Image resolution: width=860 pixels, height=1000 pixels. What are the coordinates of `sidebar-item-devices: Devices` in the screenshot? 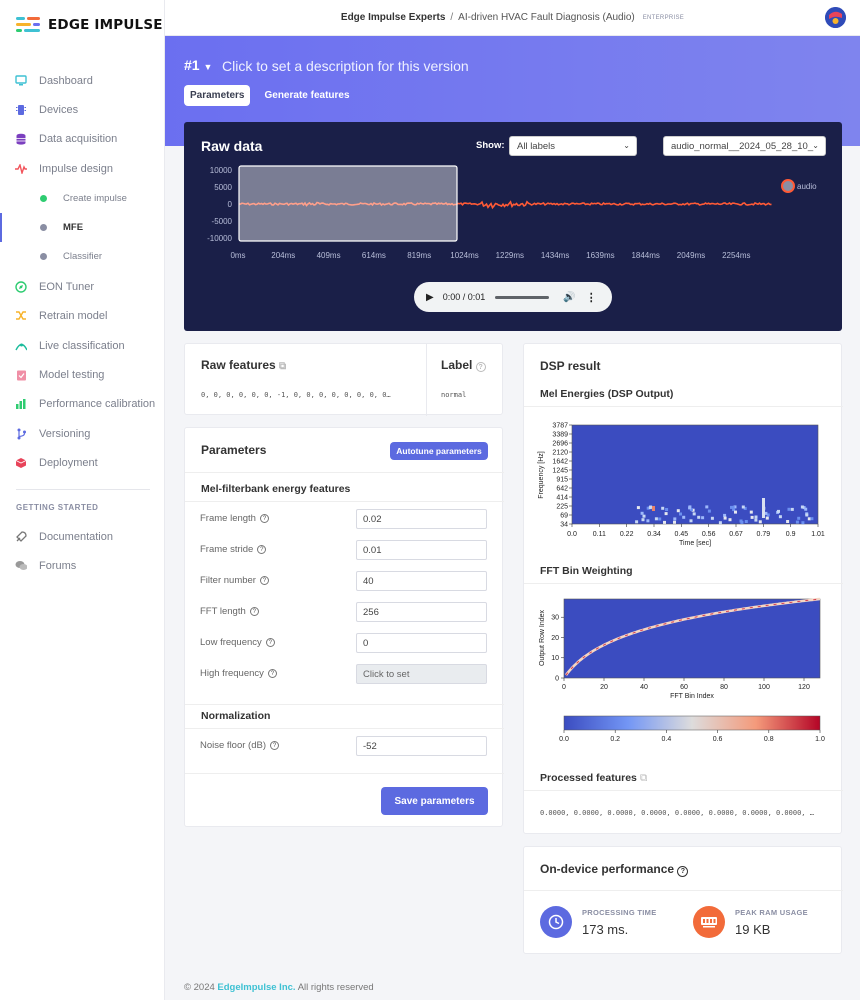 It's located at (82, 109).